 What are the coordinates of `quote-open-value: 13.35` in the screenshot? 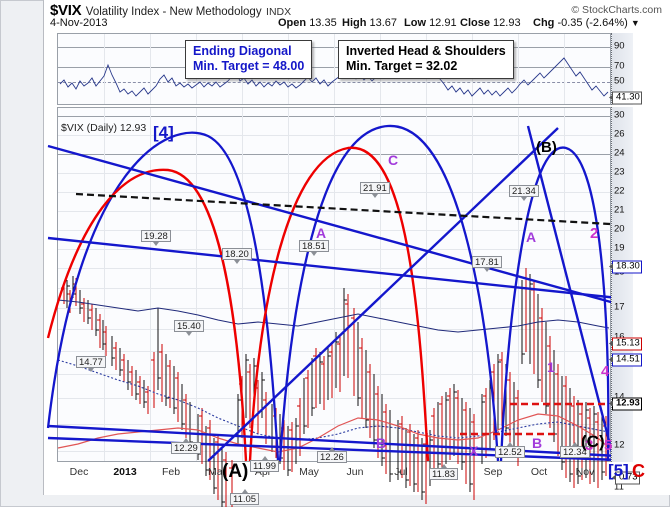 It's located at (323, 23).